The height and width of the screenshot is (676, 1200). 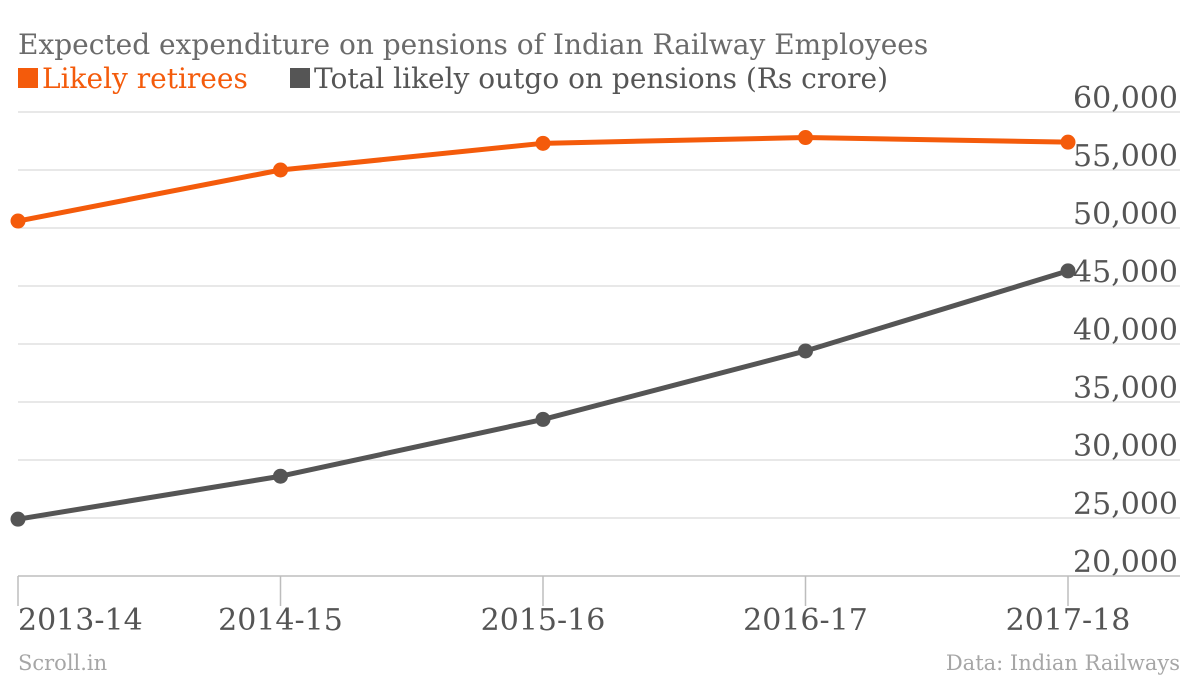 What do you see at coordinates (1125, 156) in the screenshot?
I see `y-tick-label: 55,000` at bounding box center [1125, 156].